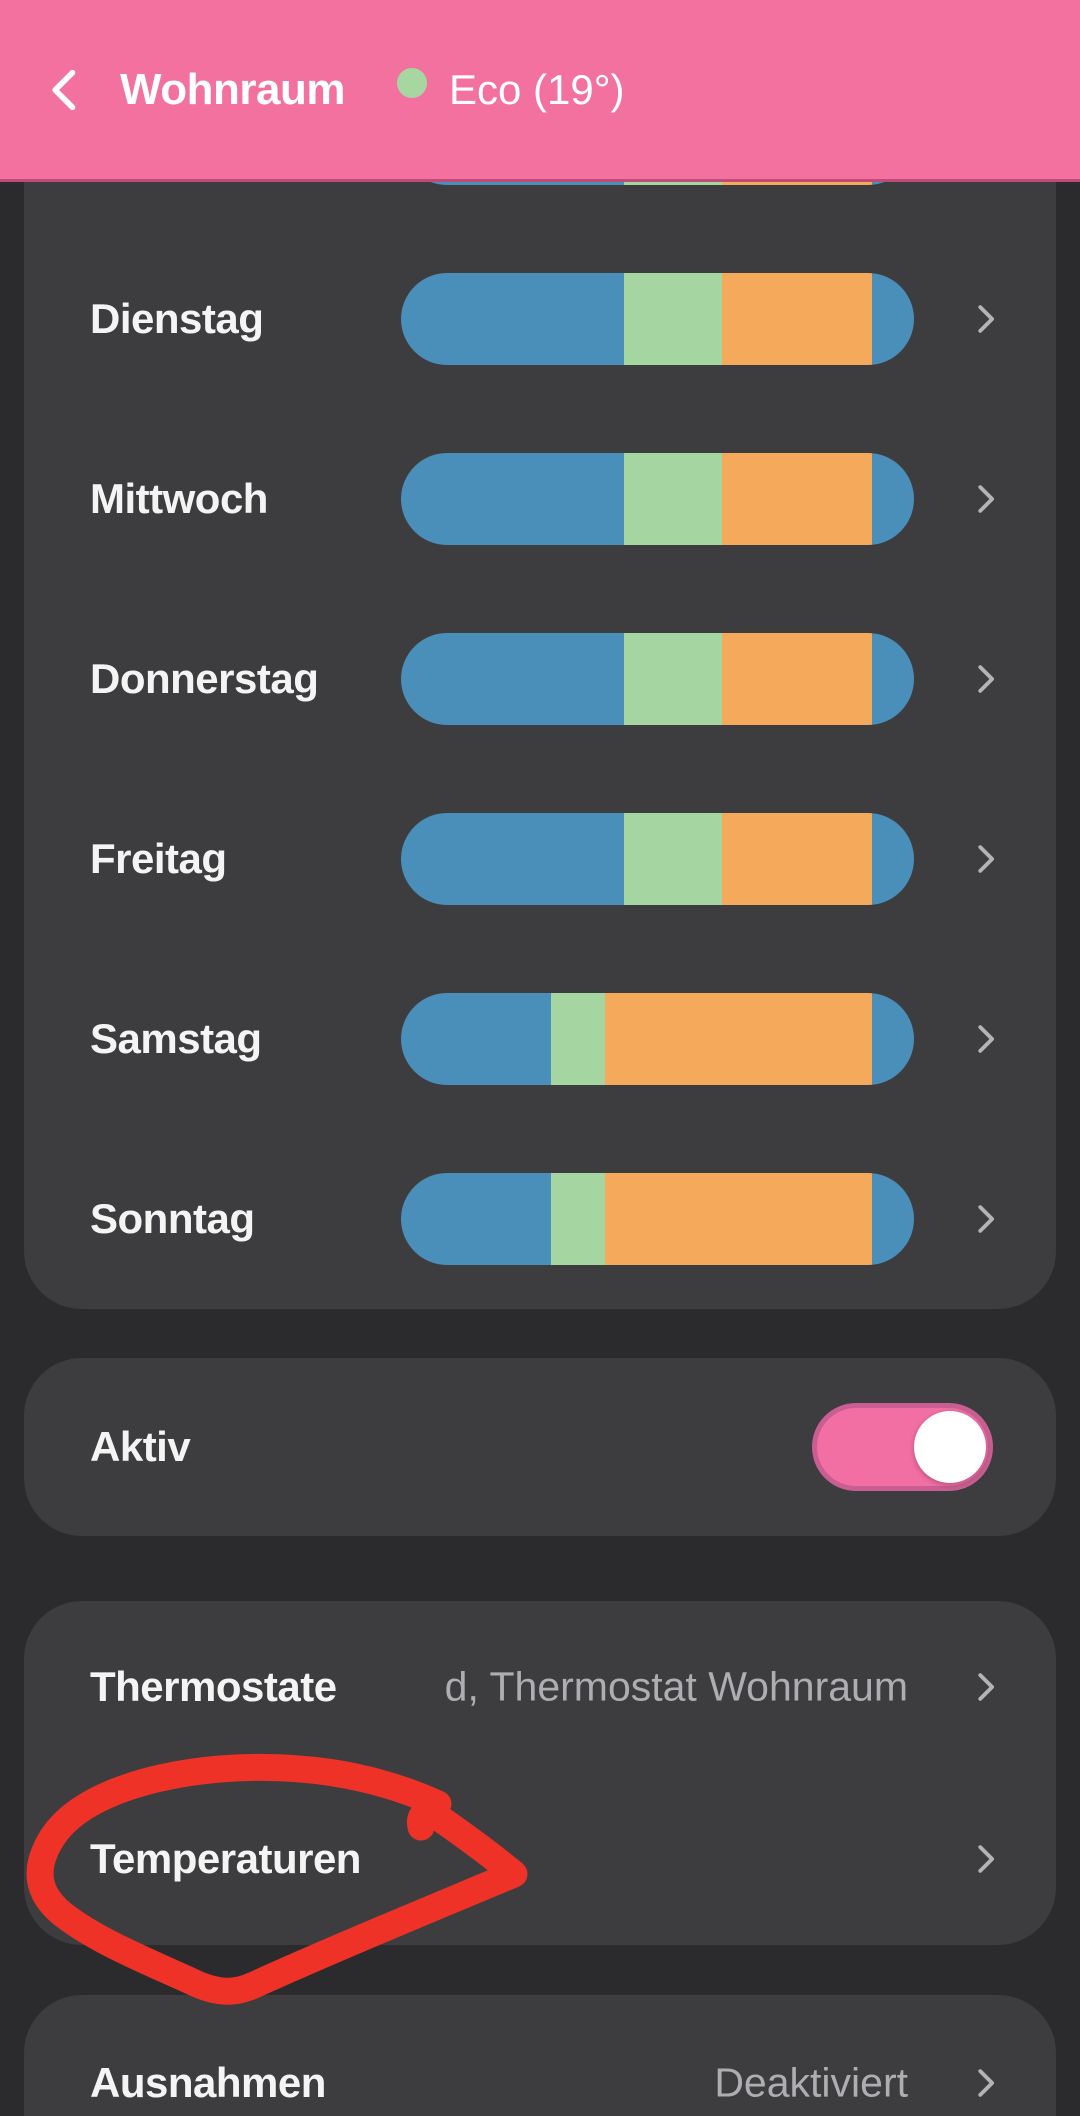 This screenshot has width=1080, height=2116. What do you see at coordinates (204, 678) in the screenshot?
I see `day-label: Donnerstag` at bounding box center [204, 678].